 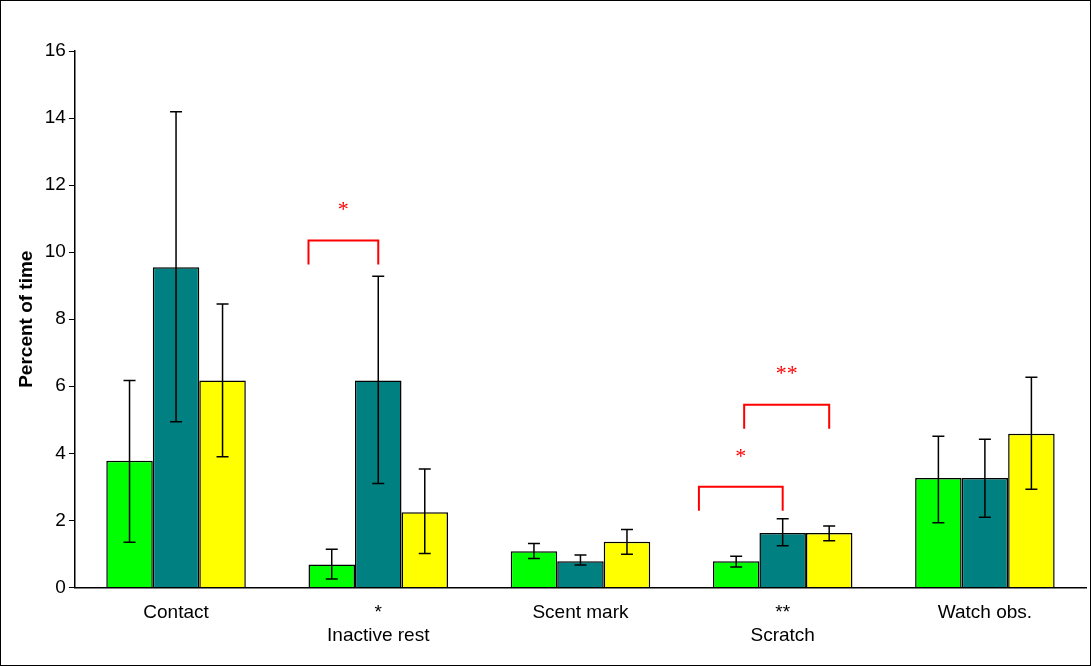 What do you see at coordinates (61, 452) in the screenshot?
I see `y-tick-label: 4` at bounding box center [61, 452].